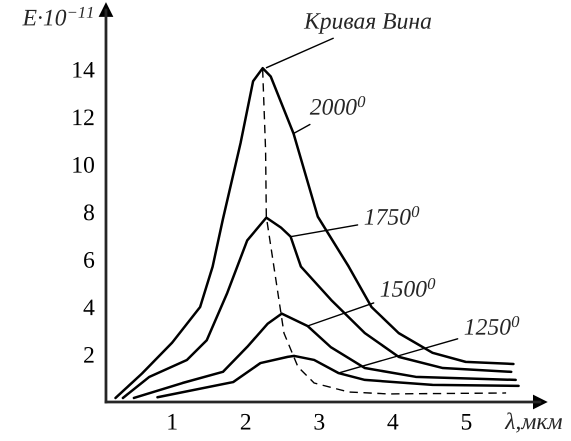  What do you see at coordinates (492, 325) in the screenshot?
I see `text: 1250$^{0}$` at bounding box center [492, 325].